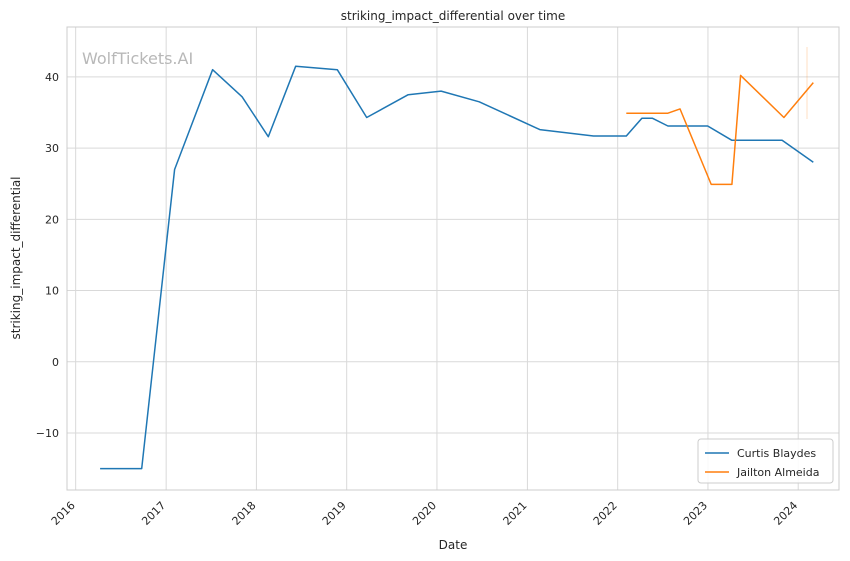  Describe the element at coordinates (334, 513) in the screenshot. I see `x-tick-label: 2019` at that location.